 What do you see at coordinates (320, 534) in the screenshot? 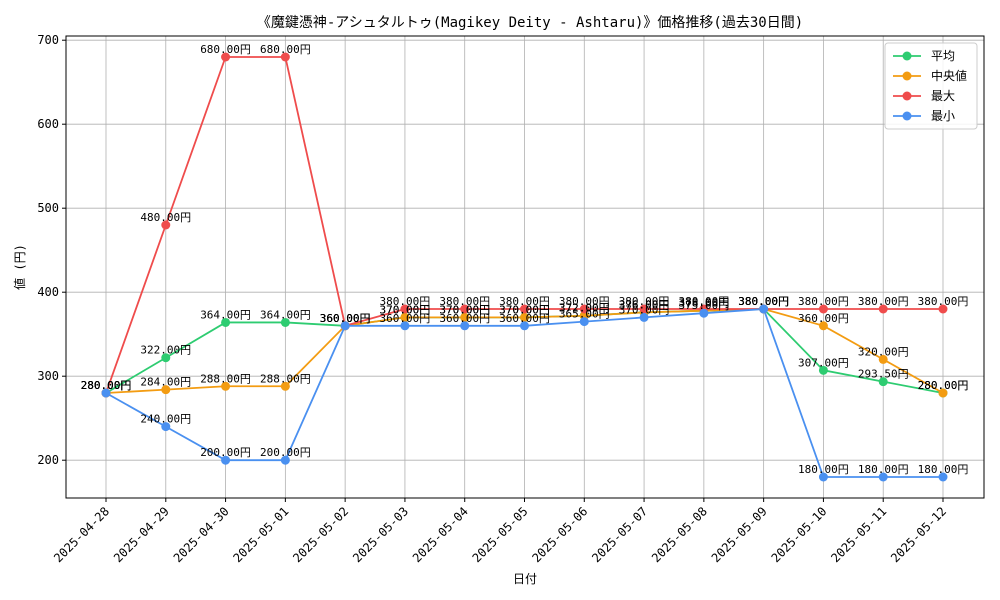
I see `x-tick-label: 2025-05-02` at bounding box center [320, 534].